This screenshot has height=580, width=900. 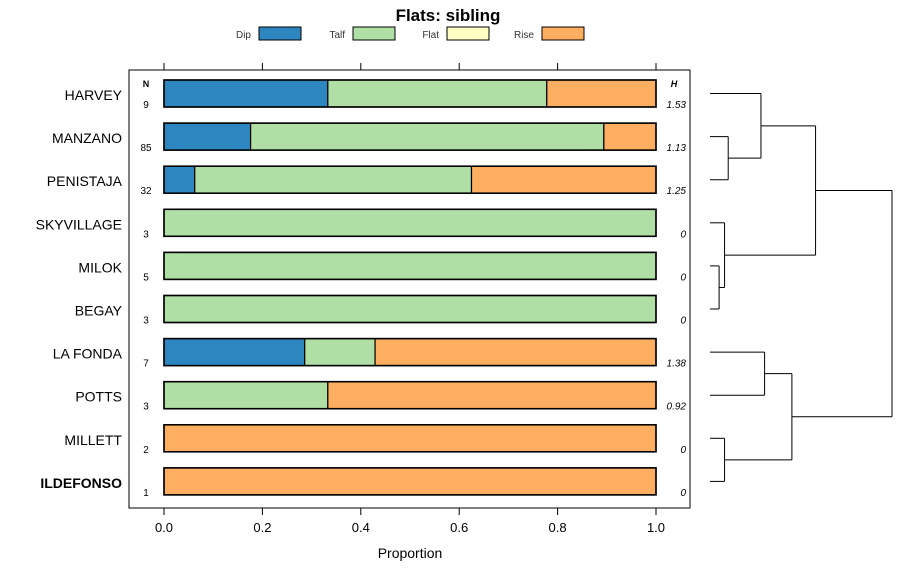 I want to click on bar-harvey-talf, so click(x=437, y=93).